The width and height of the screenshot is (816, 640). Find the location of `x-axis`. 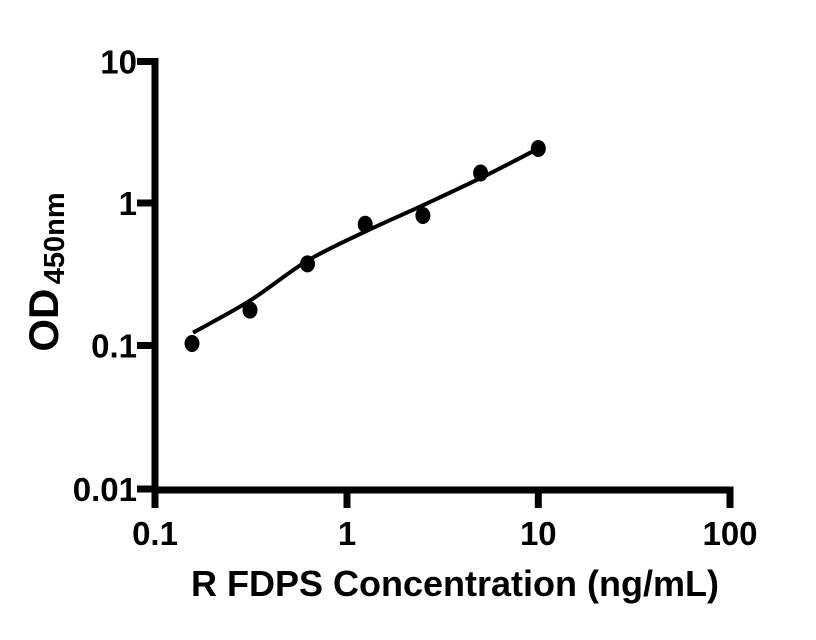

x-axis is located at coordinates (442, 497).